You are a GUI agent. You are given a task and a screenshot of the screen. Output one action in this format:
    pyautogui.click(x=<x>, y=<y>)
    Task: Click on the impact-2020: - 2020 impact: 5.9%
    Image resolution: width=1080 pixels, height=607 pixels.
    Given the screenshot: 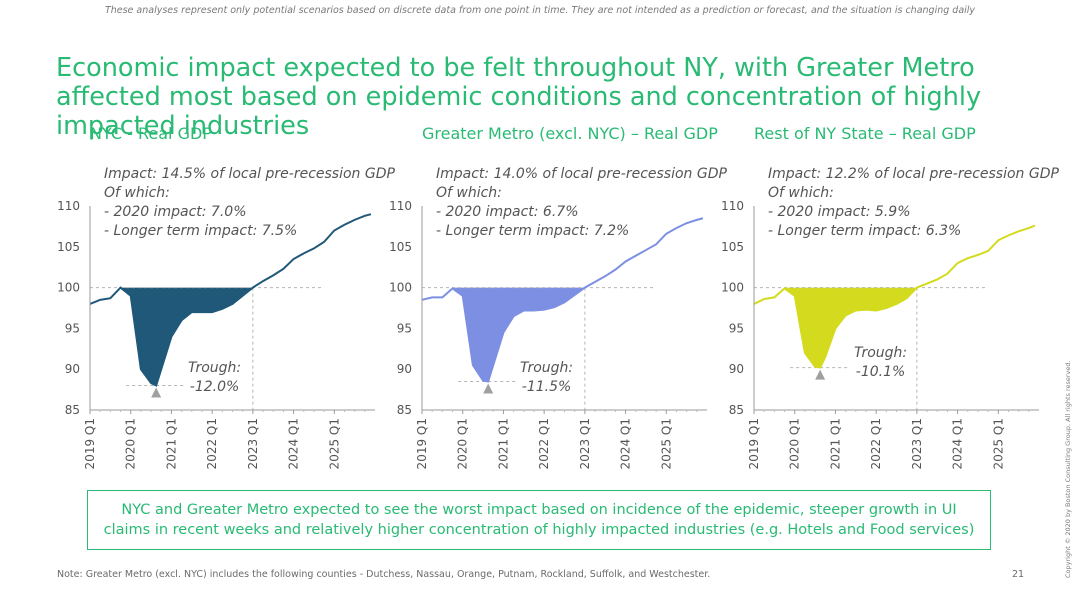 What is the action you would take?
    pyautogui.click(x=839, y=212)
    